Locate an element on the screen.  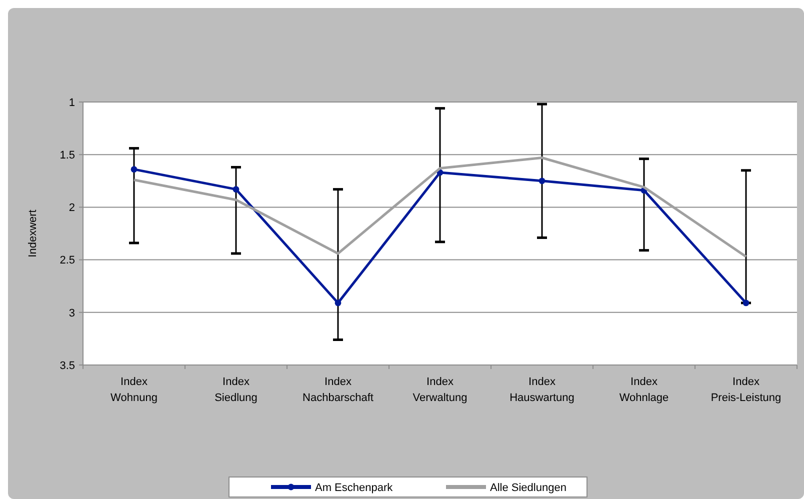
x-tick-label: Index Verwaltung is located at coordinates (440, 390).